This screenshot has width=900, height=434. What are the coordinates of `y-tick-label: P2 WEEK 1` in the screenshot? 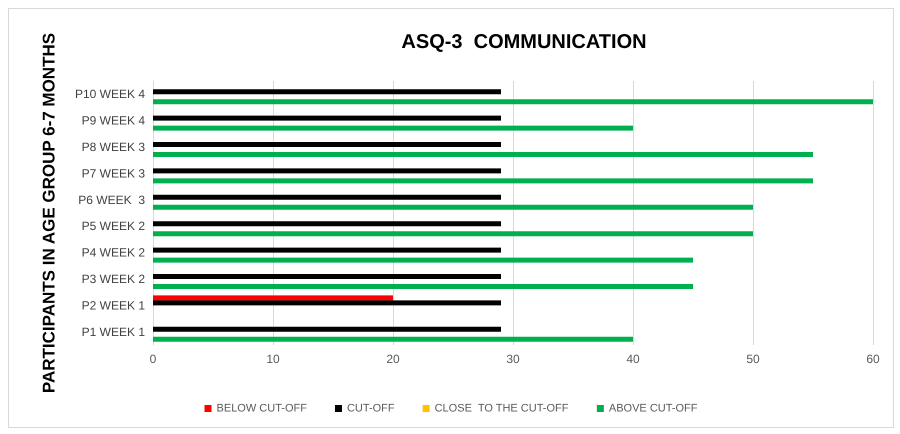 It's located at (114, 305).